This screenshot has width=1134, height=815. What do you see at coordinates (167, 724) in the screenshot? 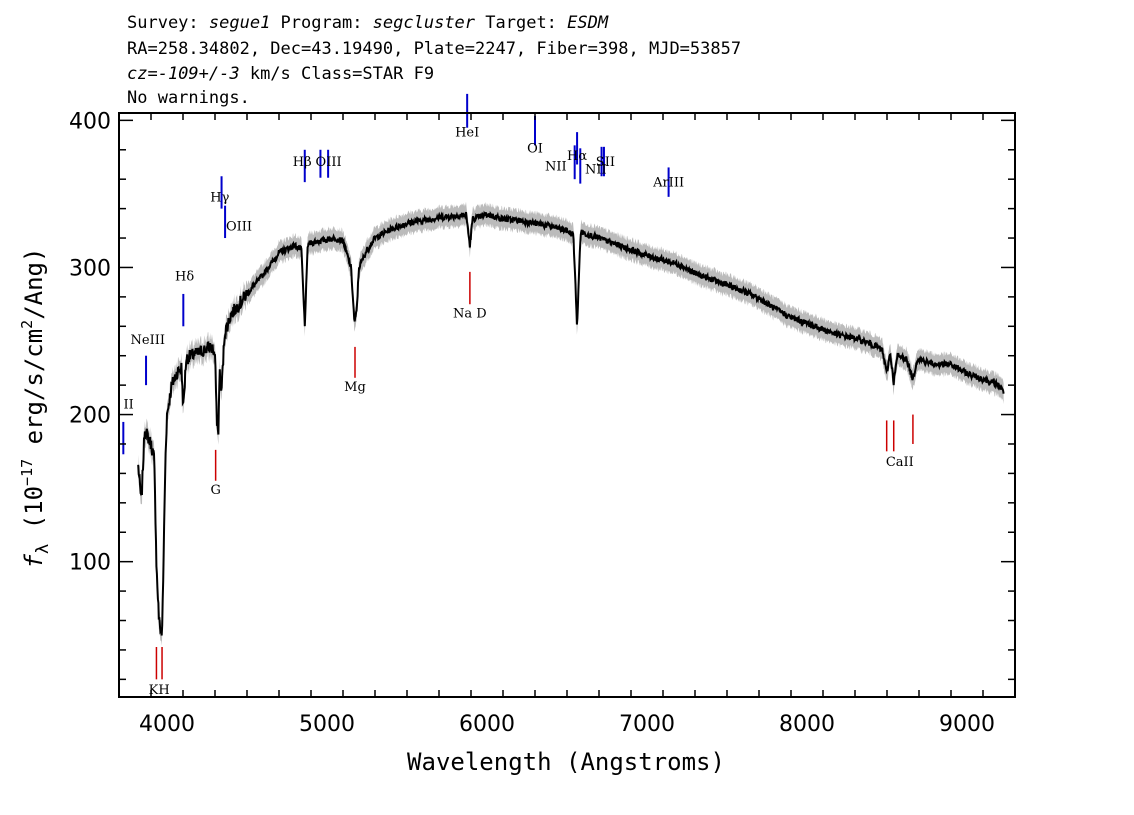
I see `x-tick-label: 4000` at bounding box center [167, 724].